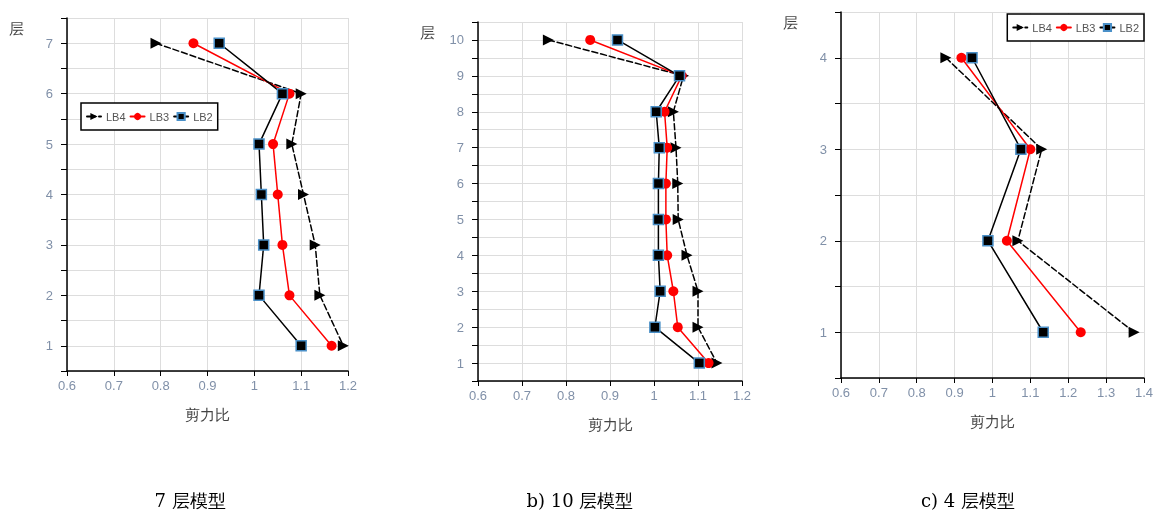  Describe the element at coordinates (968, 501) in the screenshot. I see `text: c) 4 层模型` at that location.